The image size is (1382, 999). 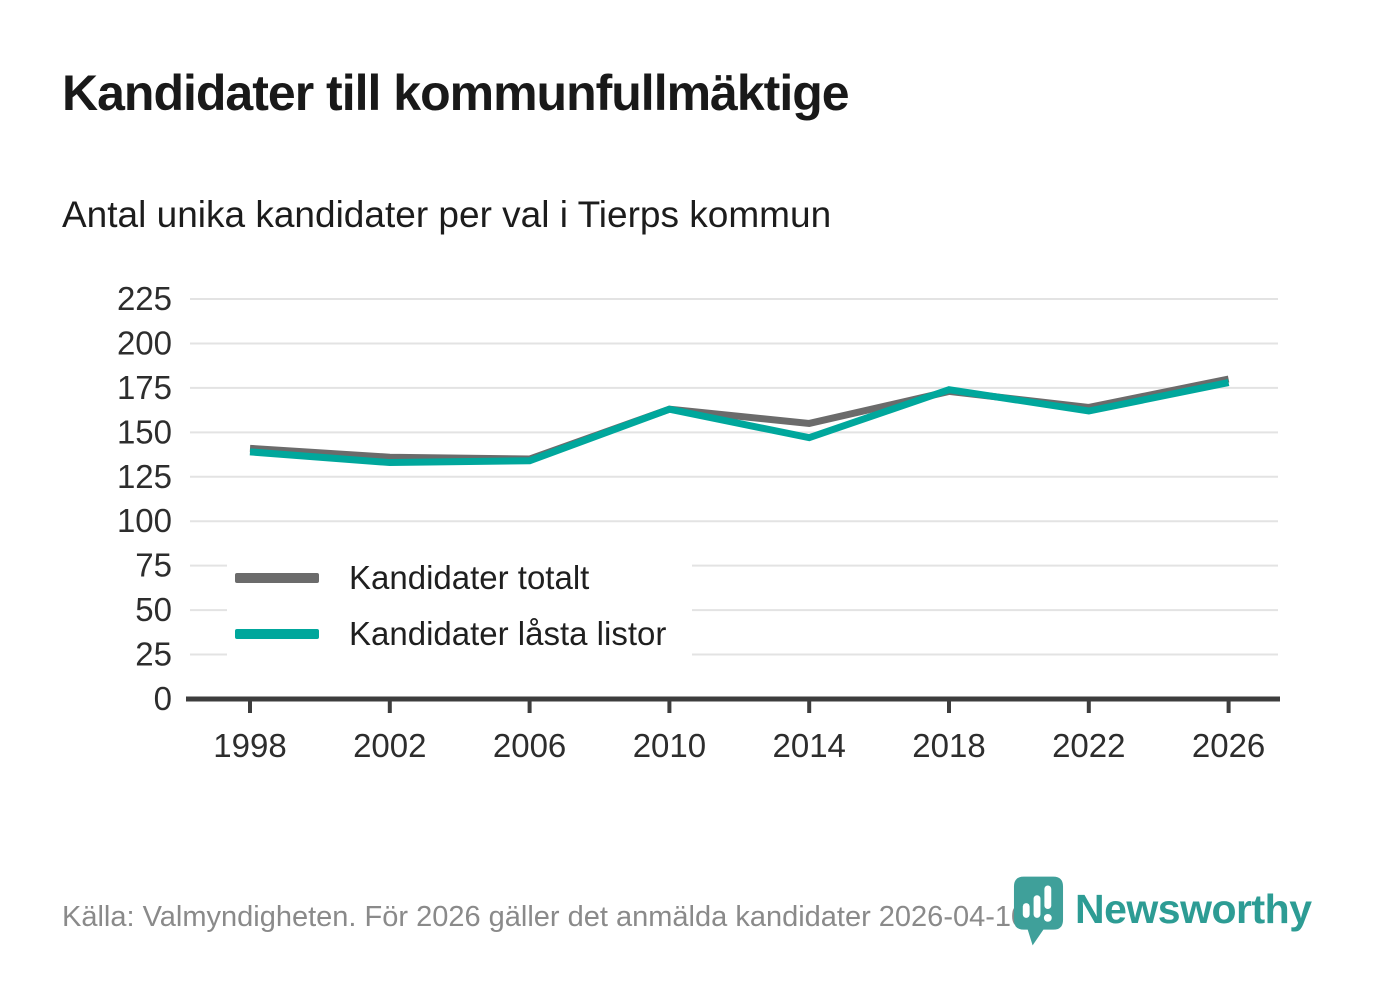 What do you see at coordinates (277, 578) in the screenshot?
I see `legend-swatch-totalt-icon` at bounding box center [277, 578].